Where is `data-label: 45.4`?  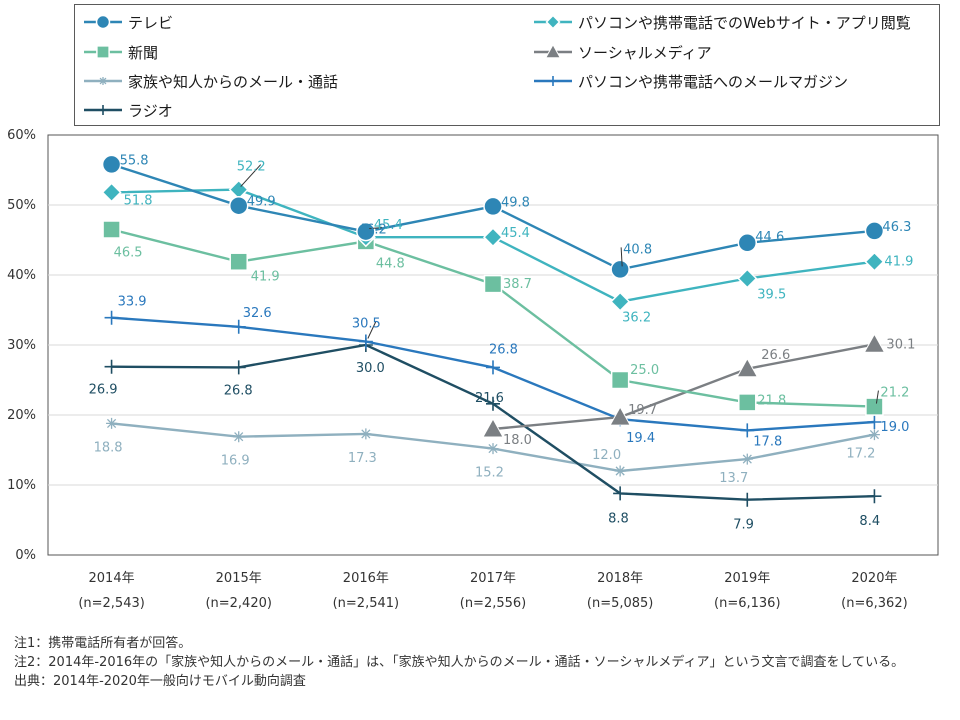
data-label: 45.4 is located at coordinates (388, 225).